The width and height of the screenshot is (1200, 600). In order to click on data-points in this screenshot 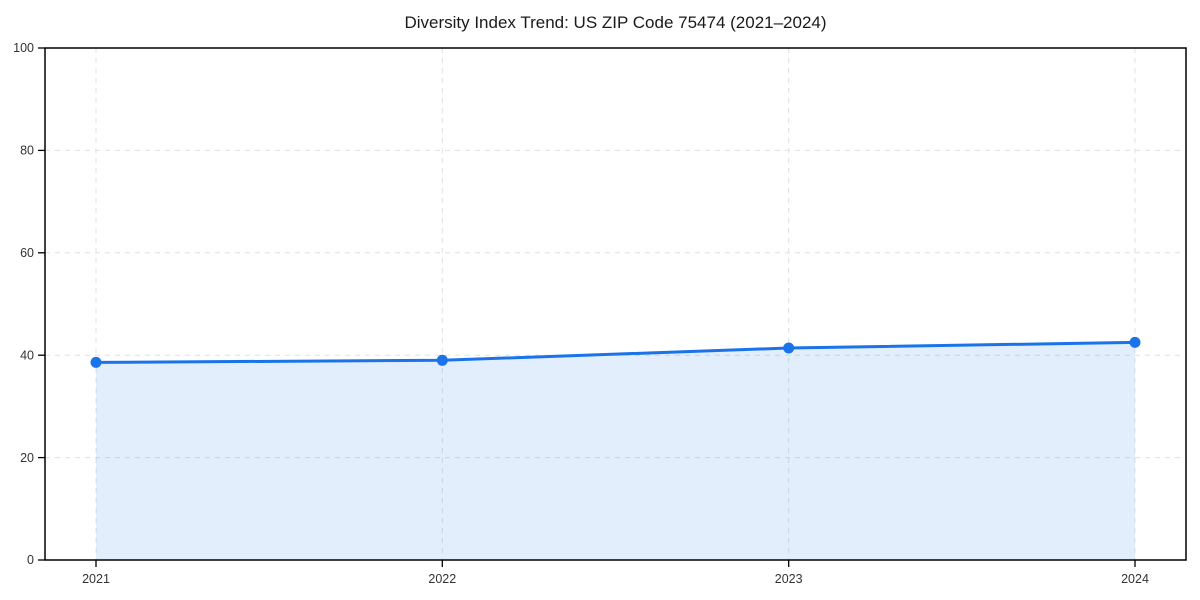, I will do `click(615, 352)`.